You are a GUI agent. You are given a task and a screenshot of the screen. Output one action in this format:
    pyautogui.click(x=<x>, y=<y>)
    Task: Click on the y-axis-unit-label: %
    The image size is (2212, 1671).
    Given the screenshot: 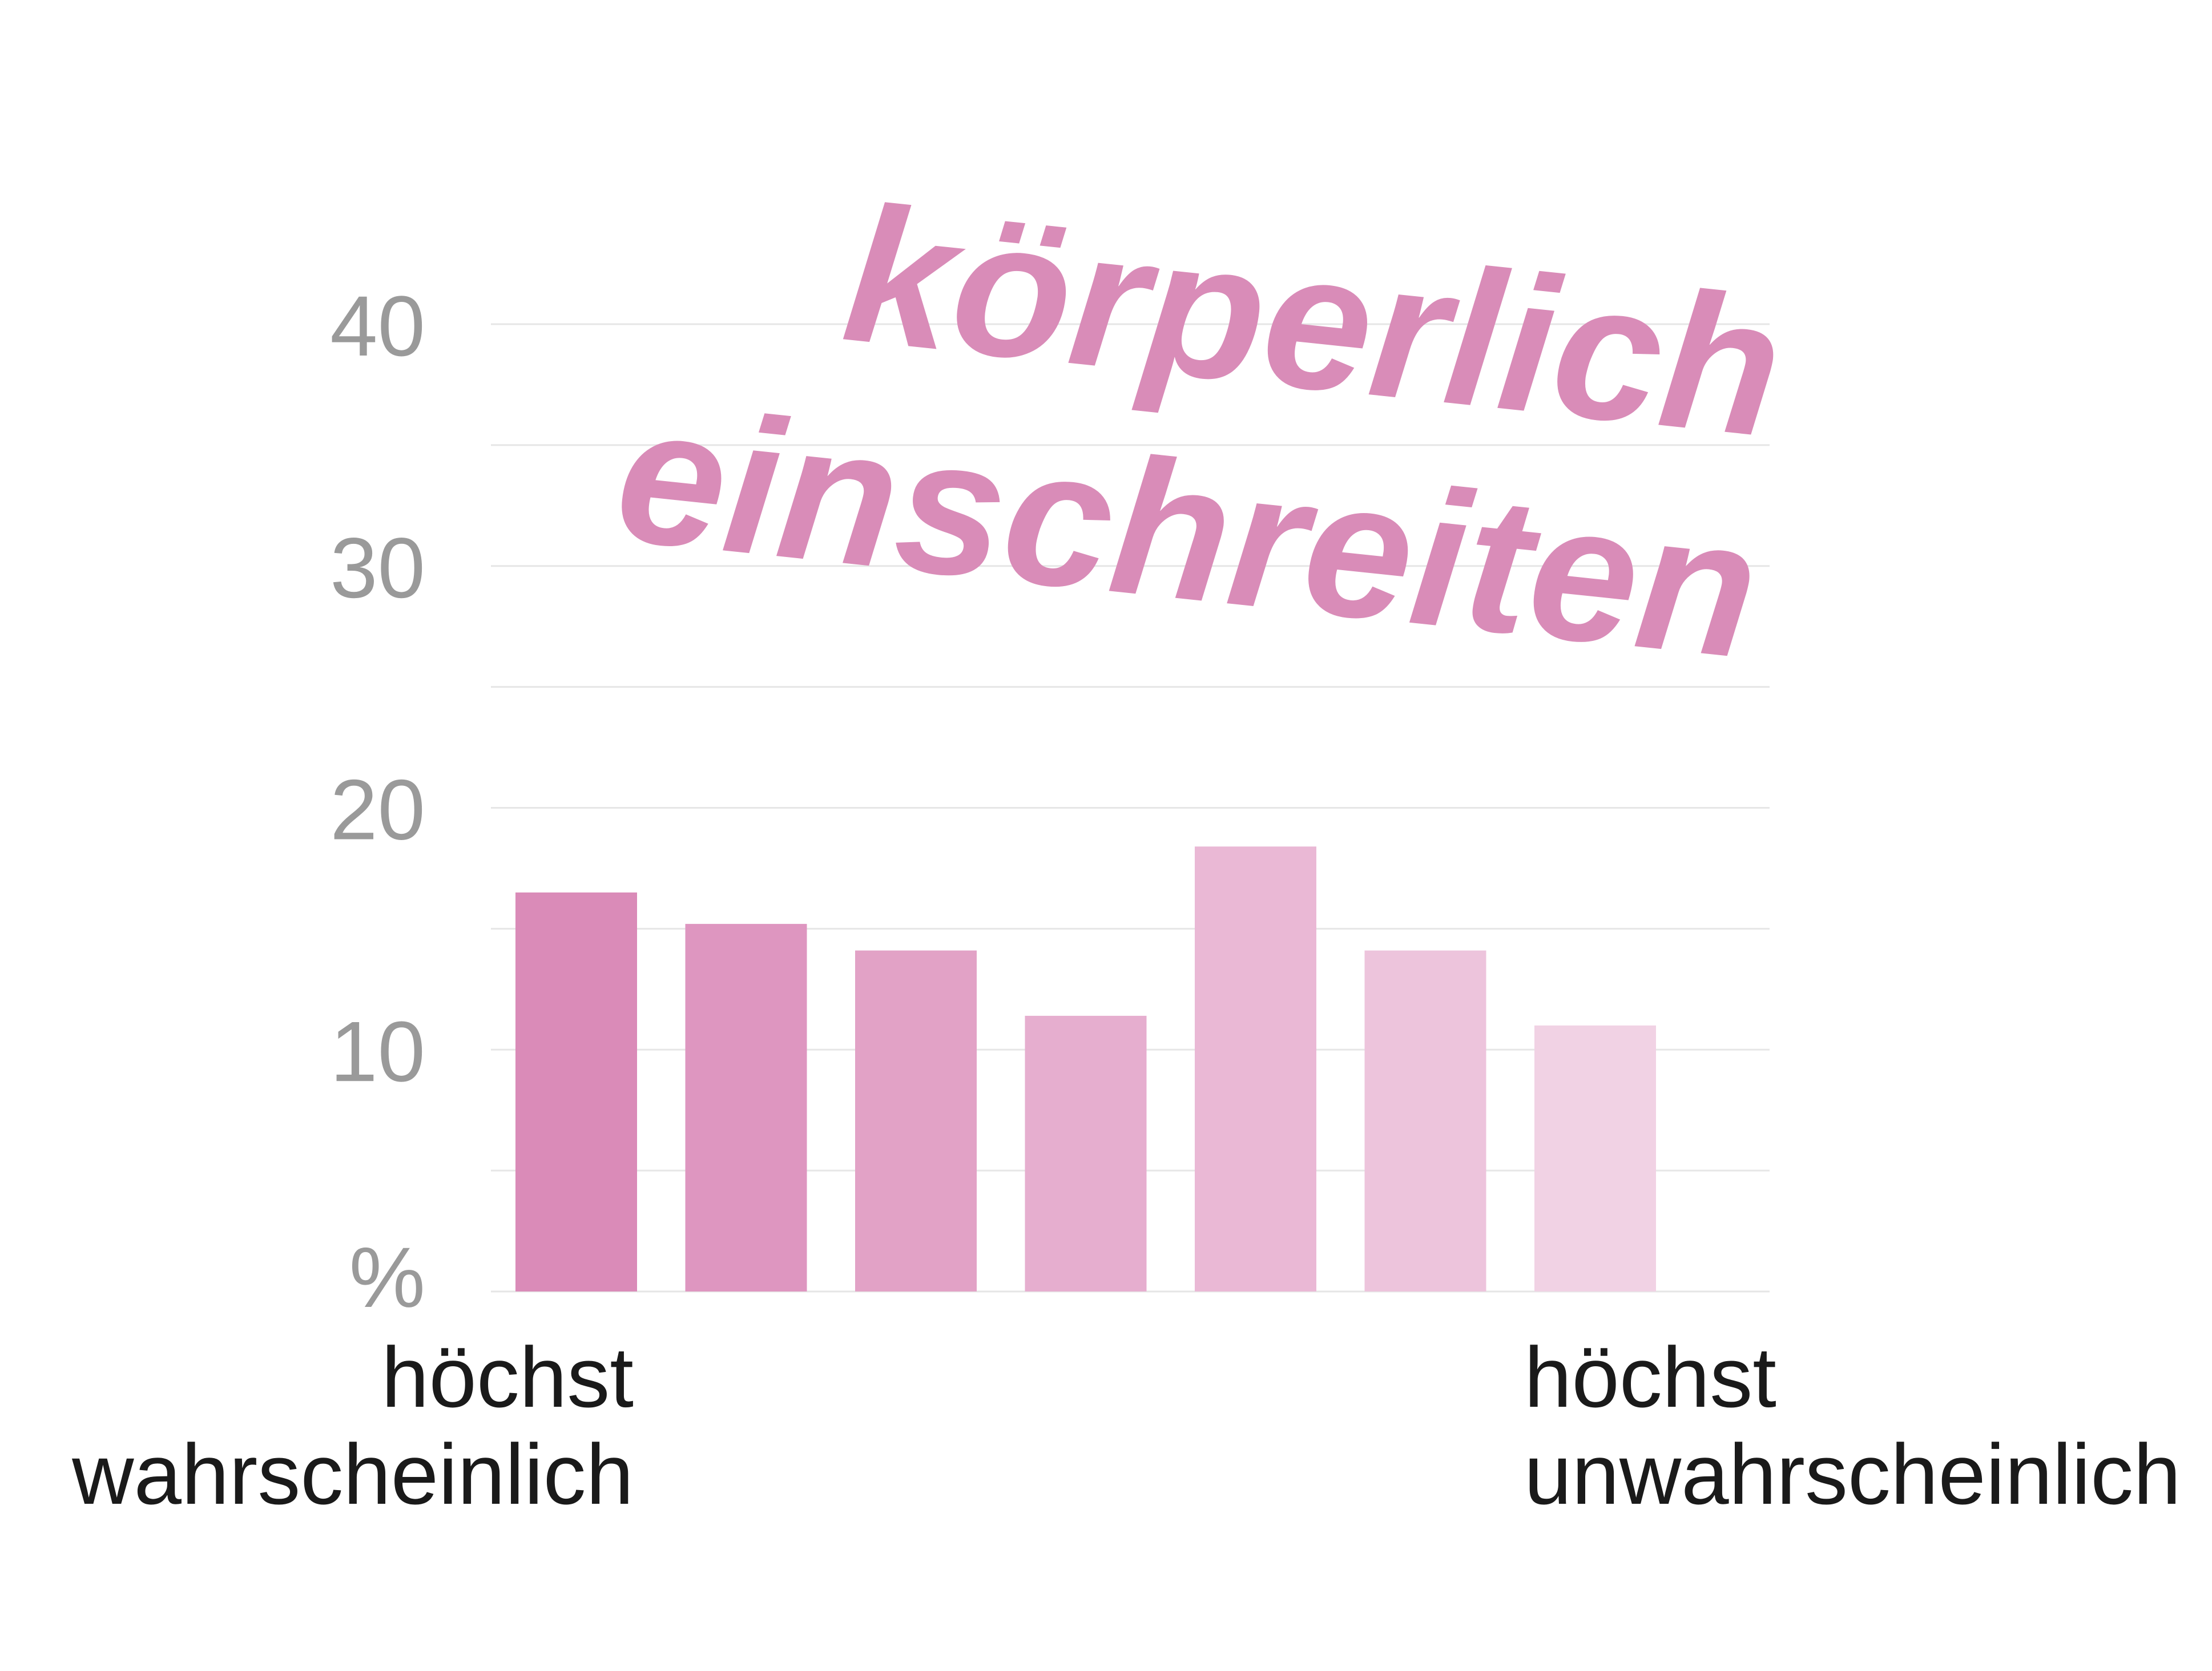 What is the action you would take?
    pyautogui.click(x=387, y=1277)
    